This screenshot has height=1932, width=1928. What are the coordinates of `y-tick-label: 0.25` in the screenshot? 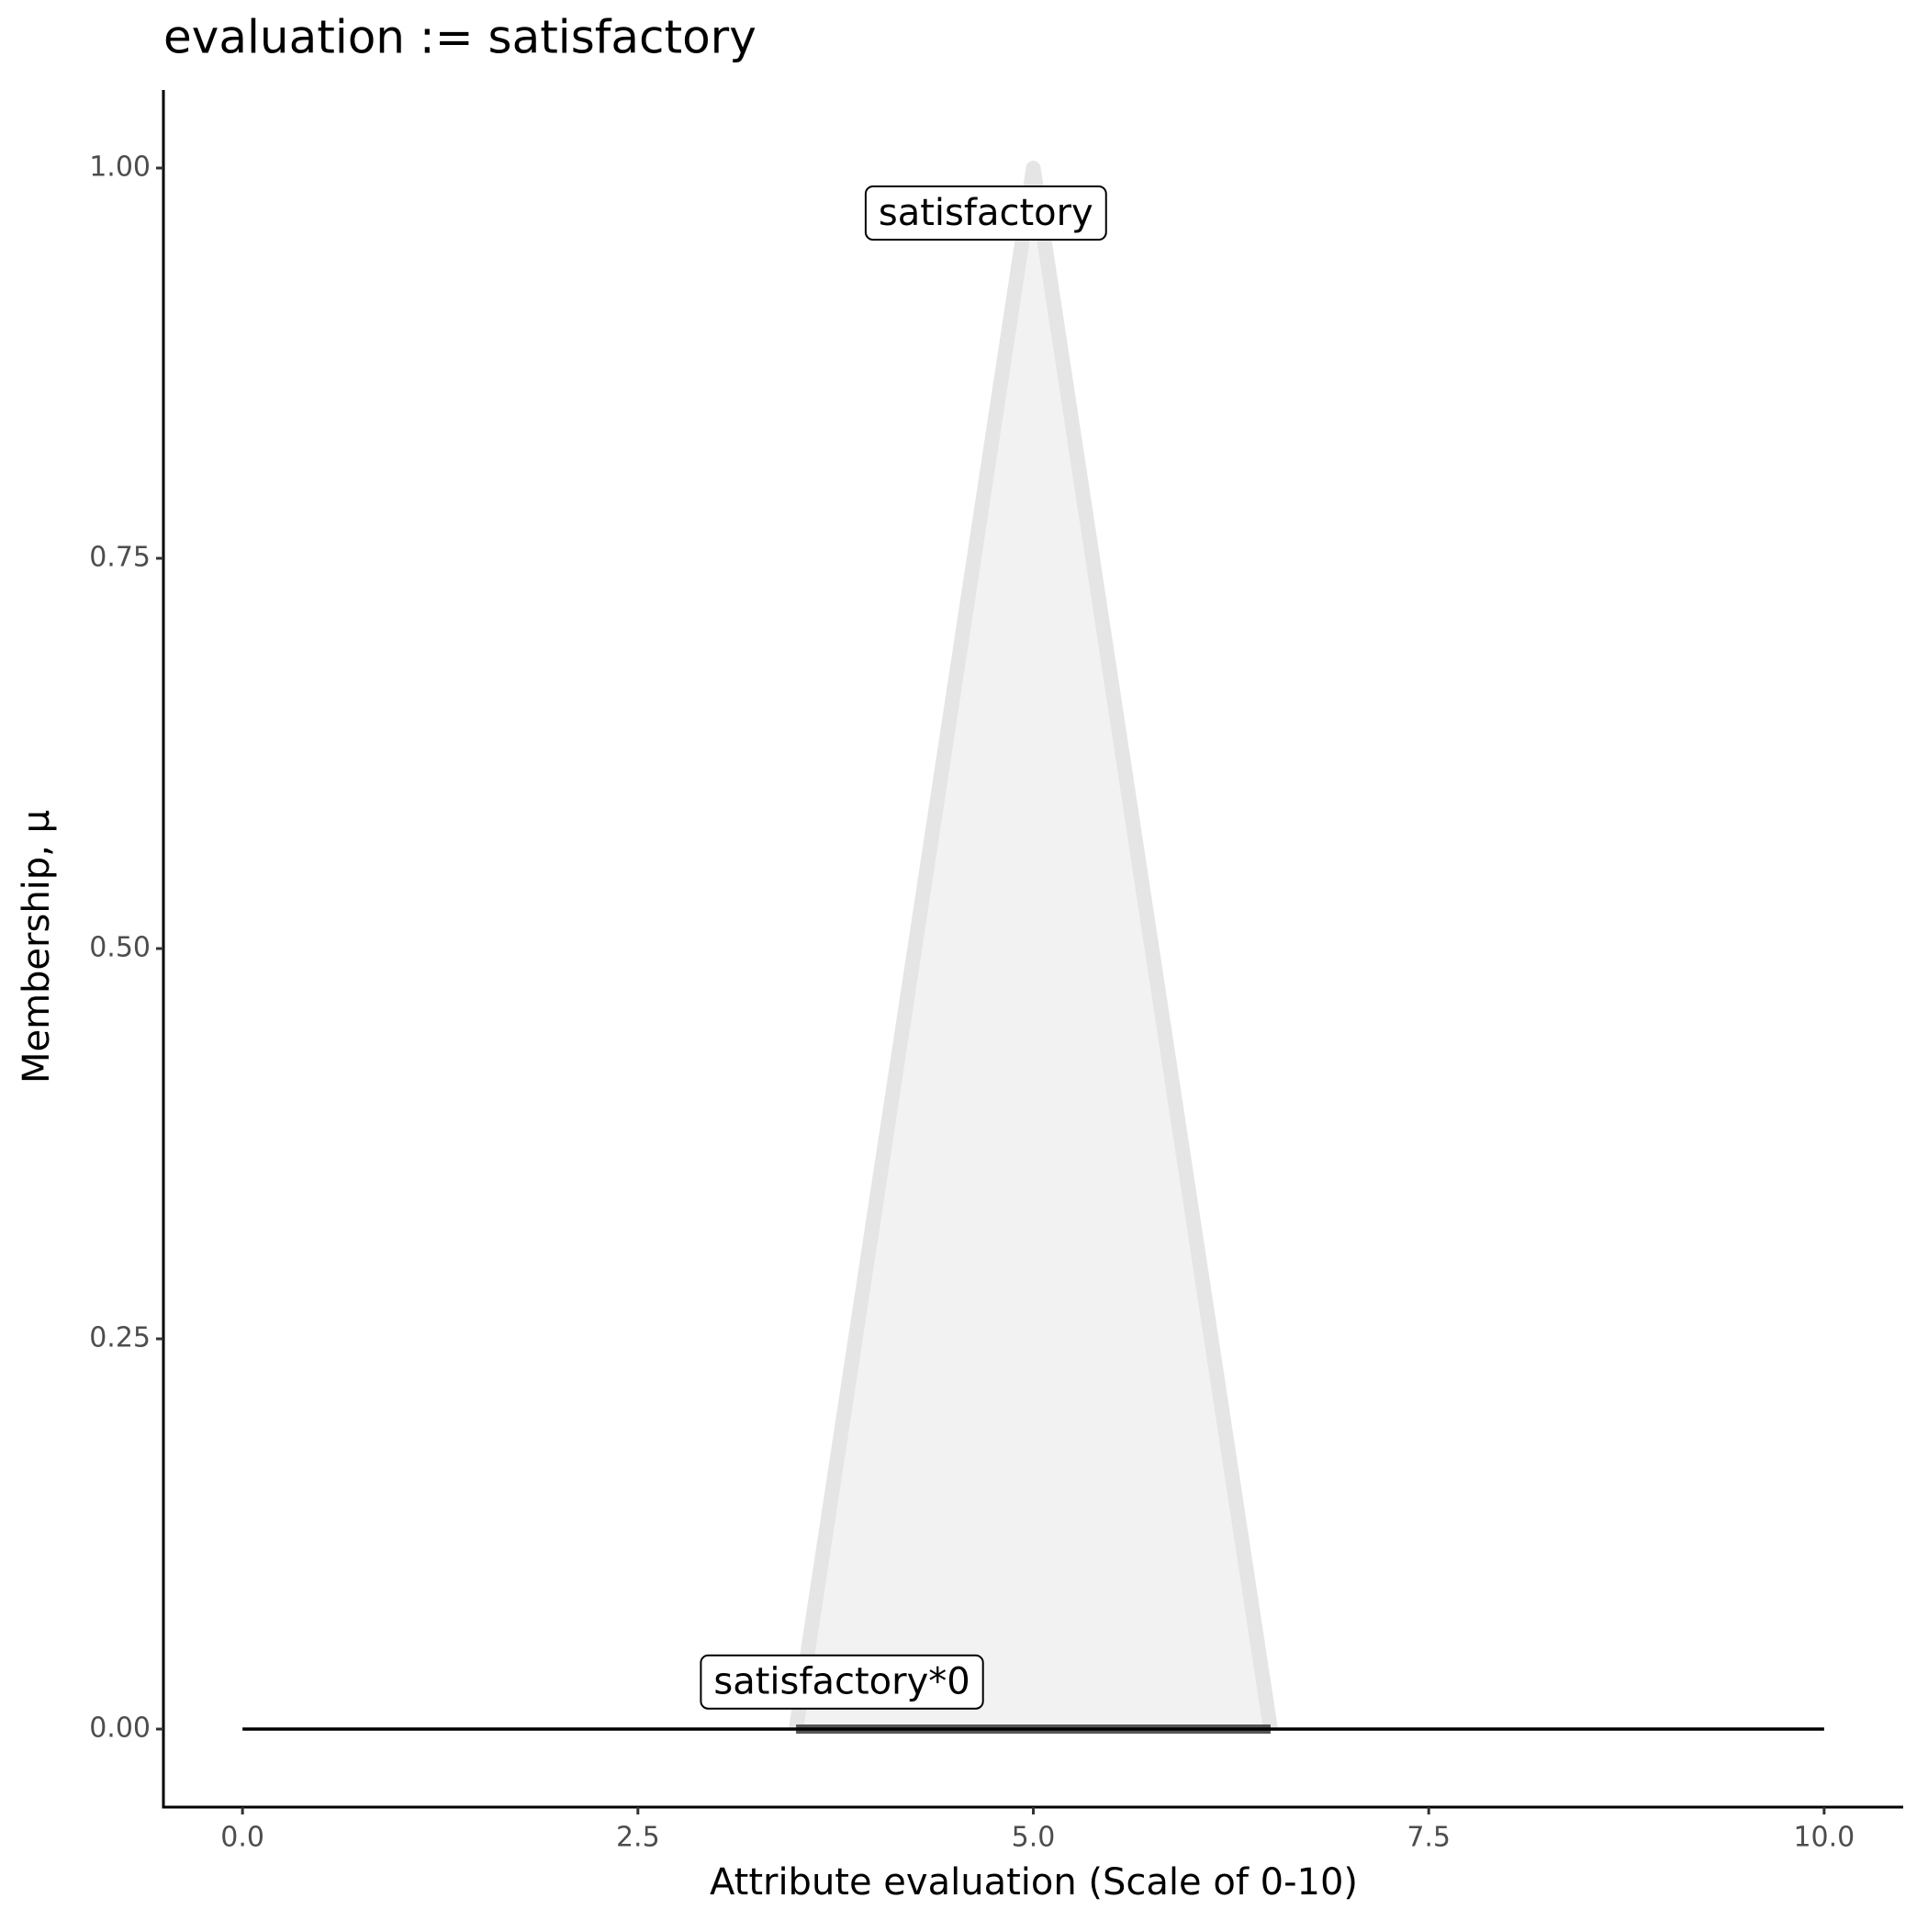 It's located at (120, 1338).